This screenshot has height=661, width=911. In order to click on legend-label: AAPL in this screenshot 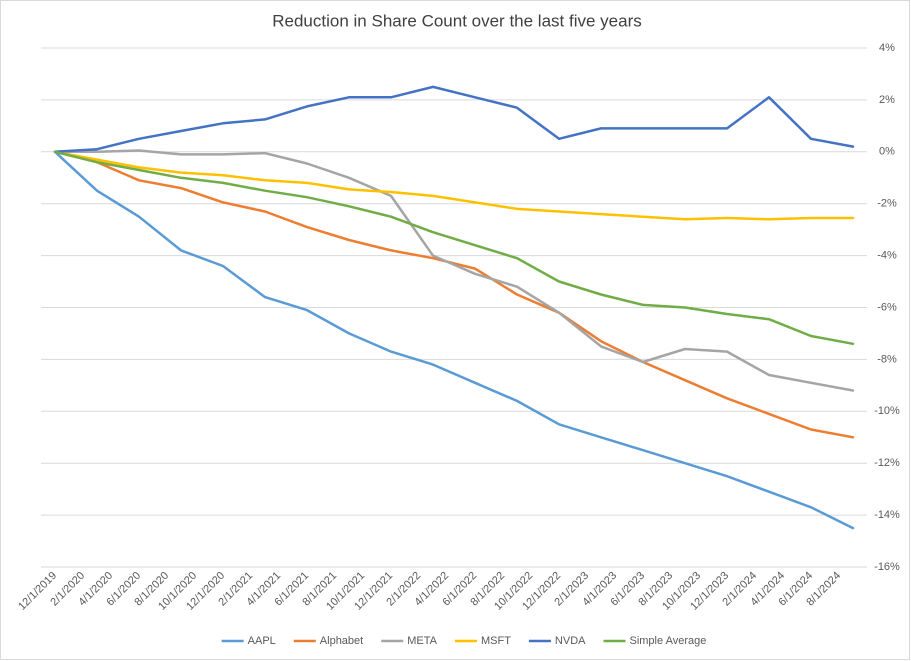, I will do `click(262, 641)`.